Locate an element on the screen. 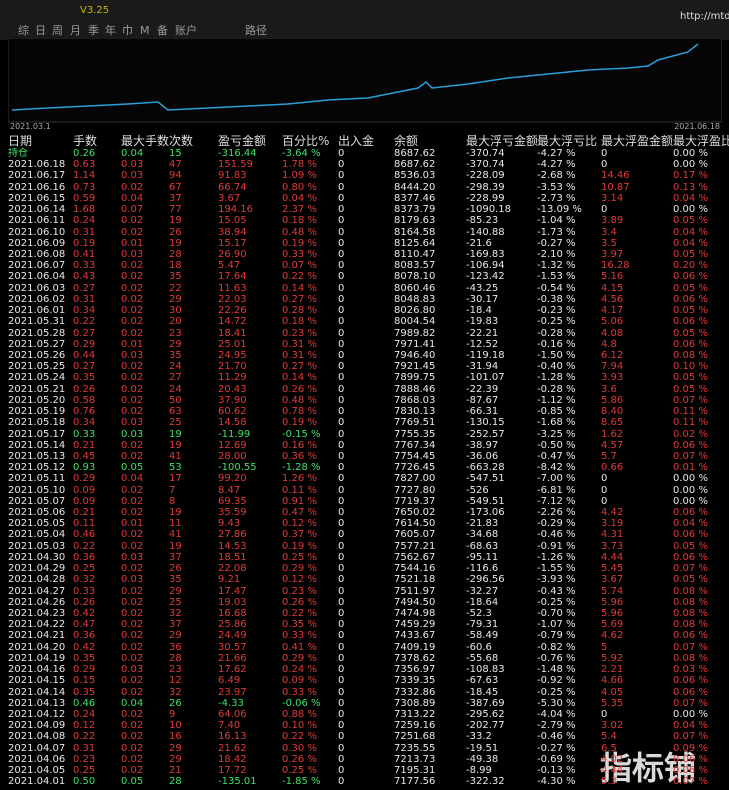 This screenshot has width=729, height=790. table-cell: -4.04 % is located at coordinates (556, 714).